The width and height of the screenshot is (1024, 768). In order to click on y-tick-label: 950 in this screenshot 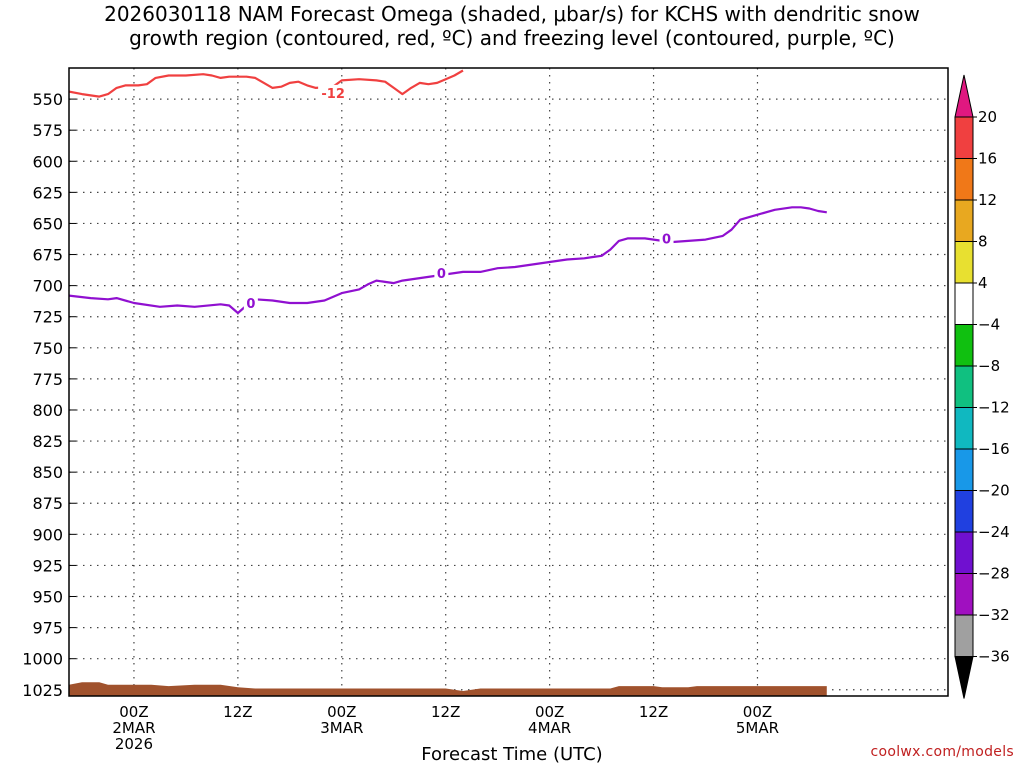, I will do `click(47, 597)`.